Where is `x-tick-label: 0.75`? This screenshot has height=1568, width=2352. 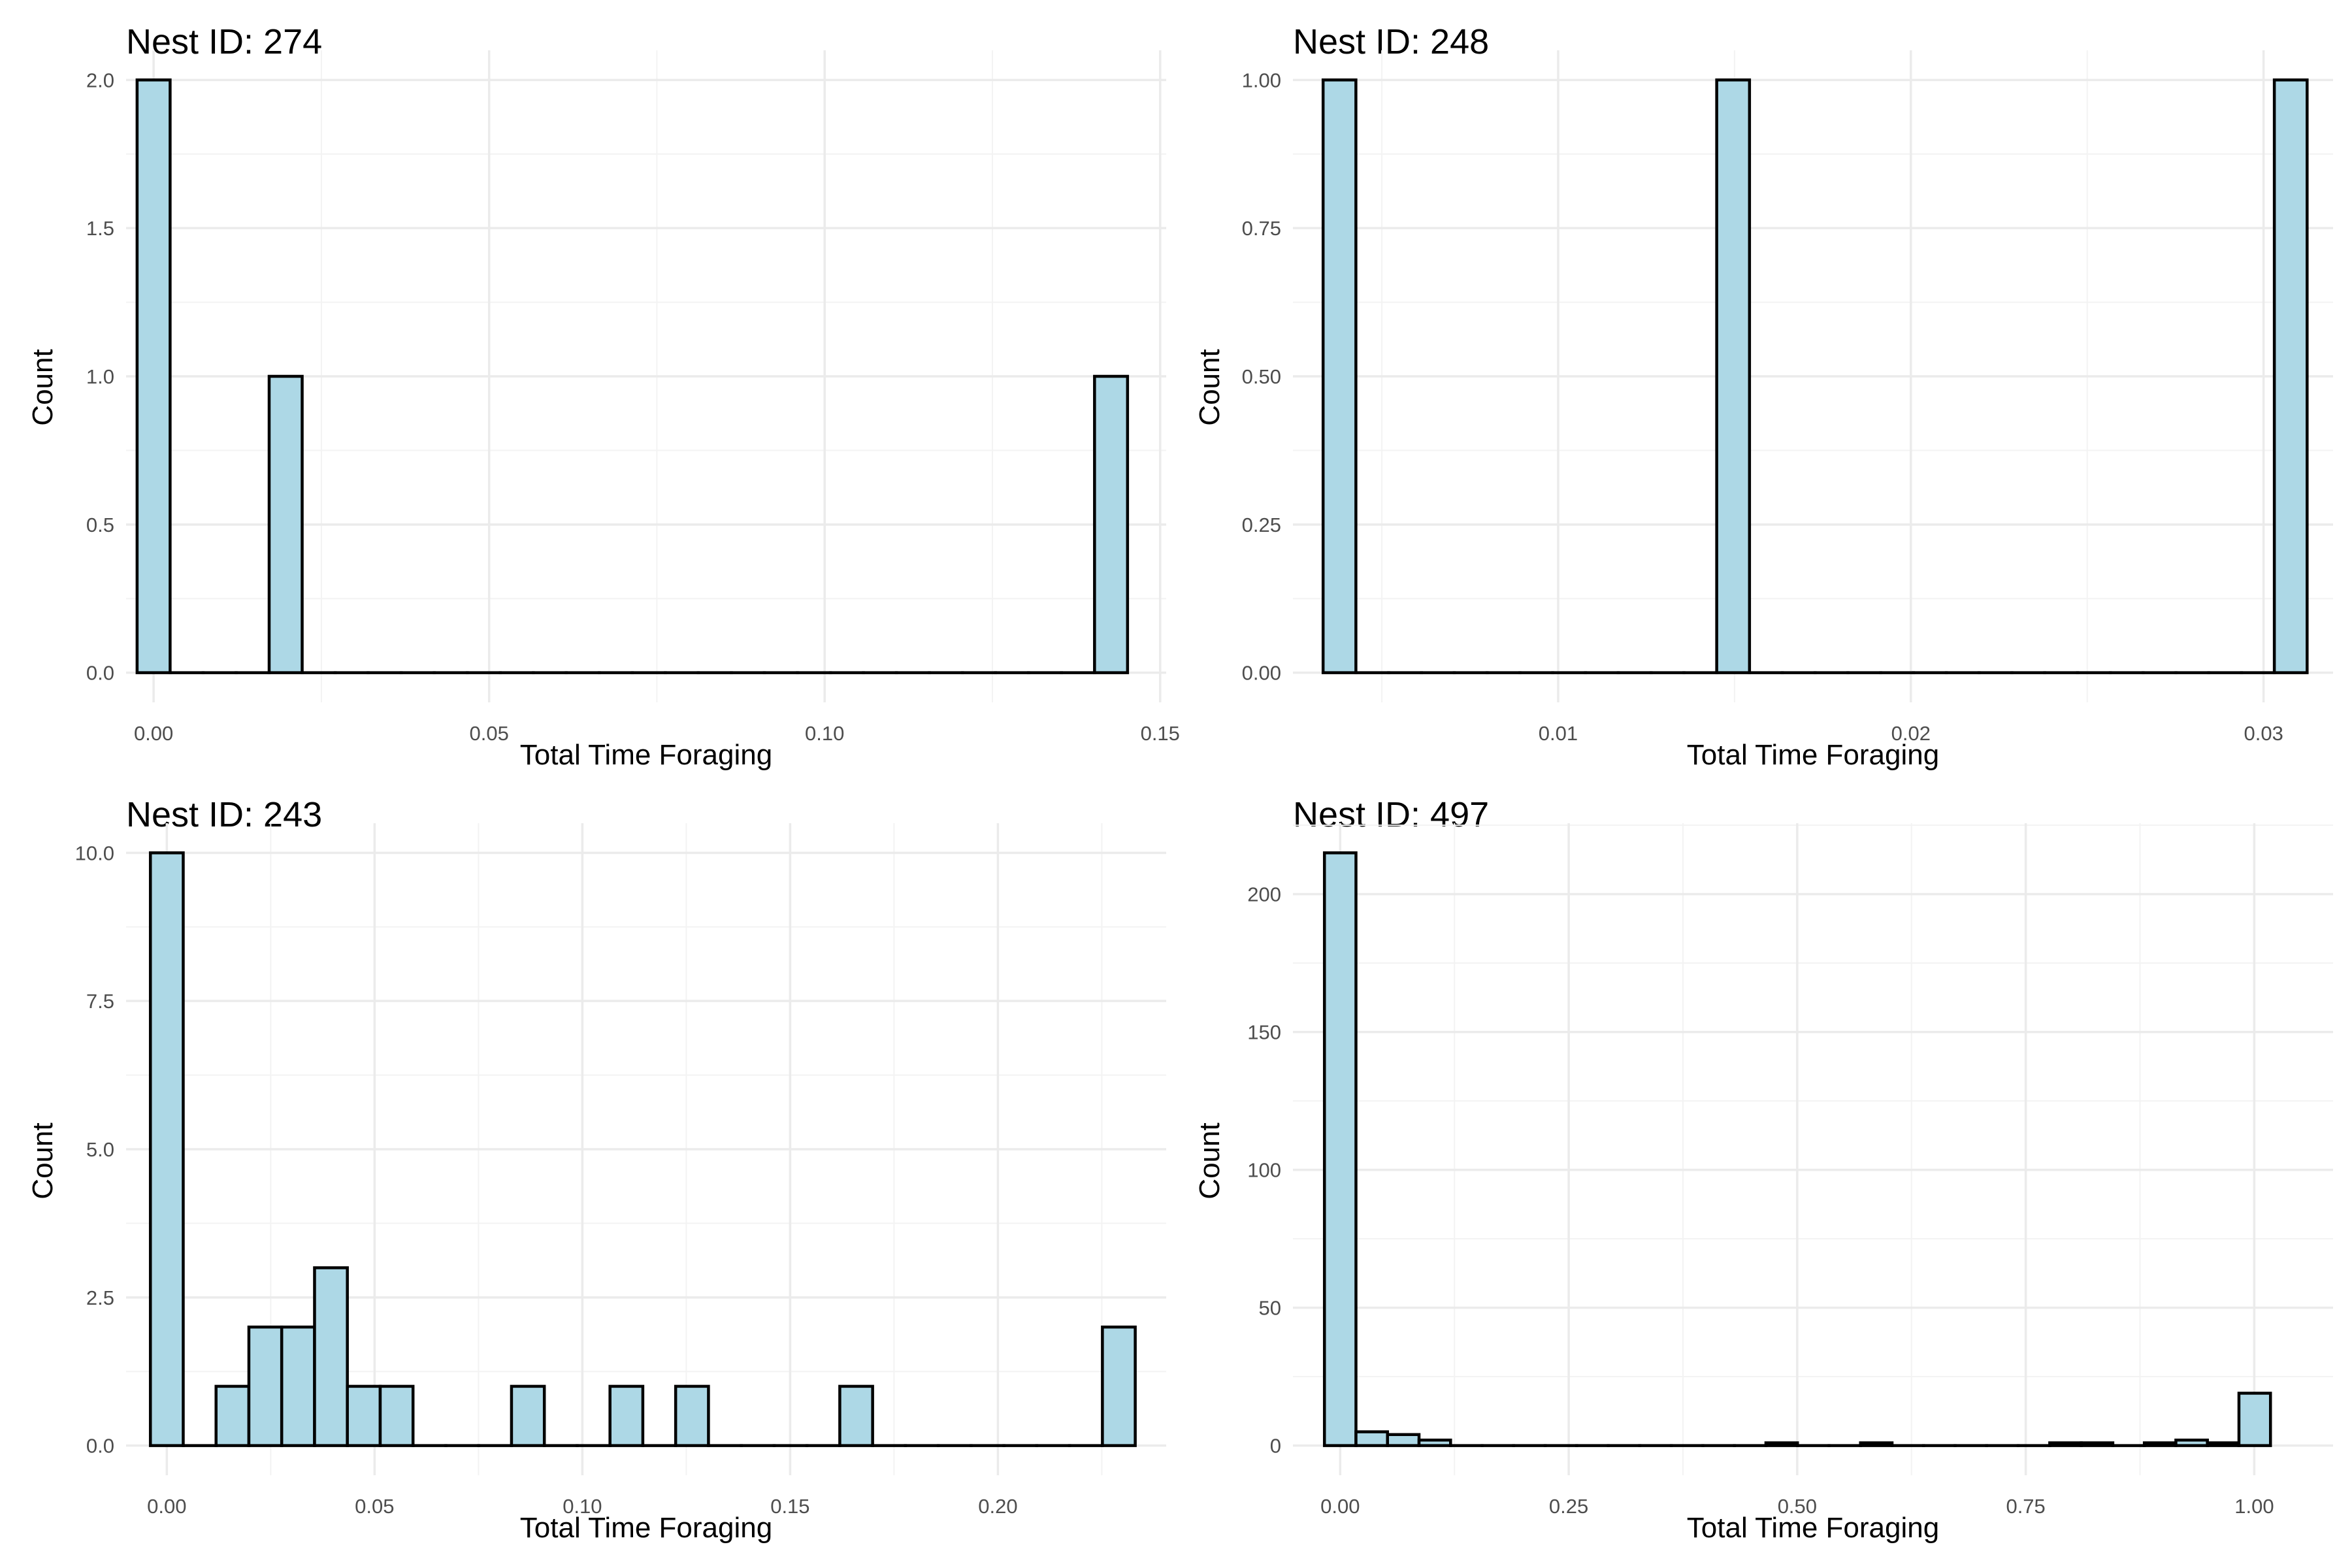 x-tick-label: 0.75 is located at coordinates (2025, 1506).